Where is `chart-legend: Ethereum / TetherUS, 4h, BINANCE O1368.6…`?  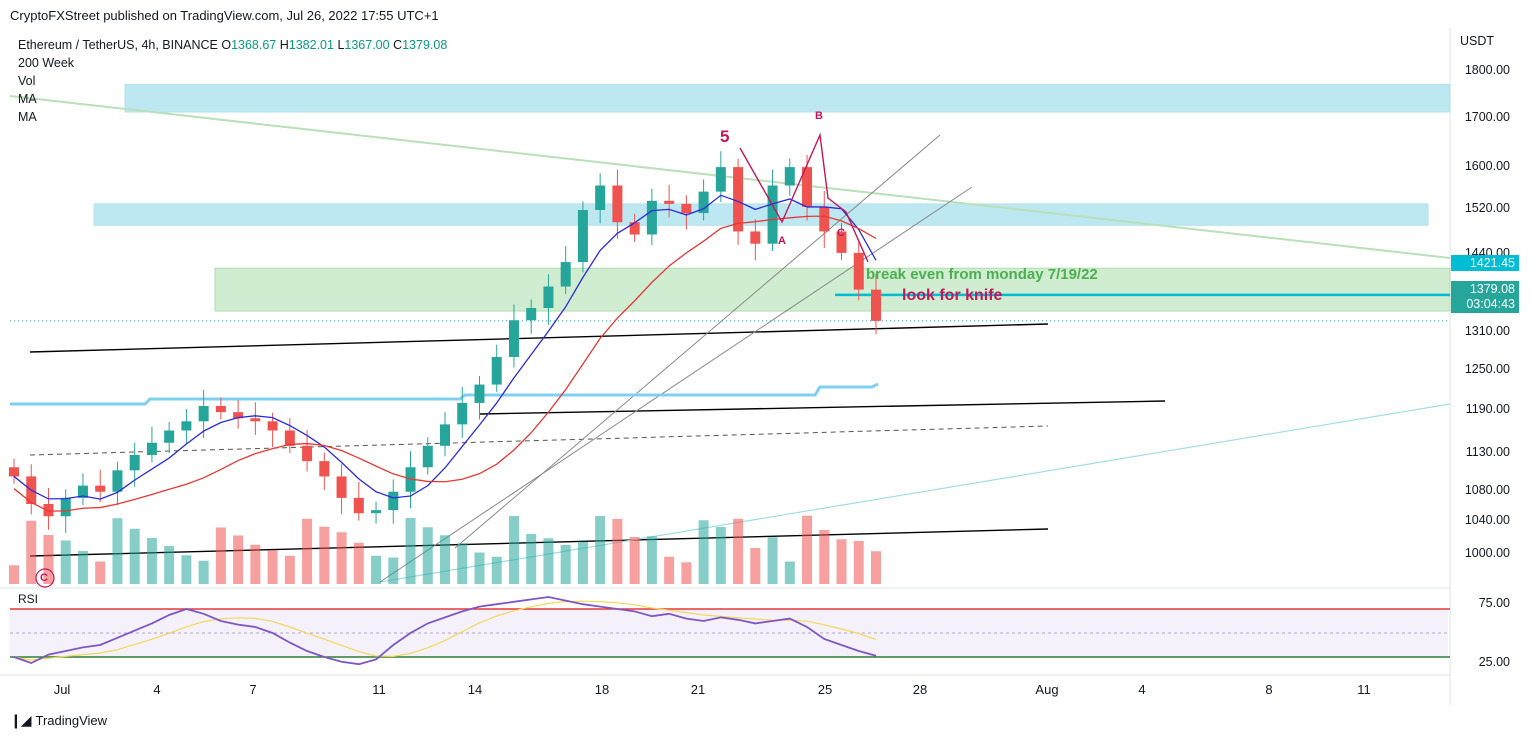 chart-legend: Ethereum / TetherUS, 4h, BINANCE O1368.6… is located at coordinates (232, 81).